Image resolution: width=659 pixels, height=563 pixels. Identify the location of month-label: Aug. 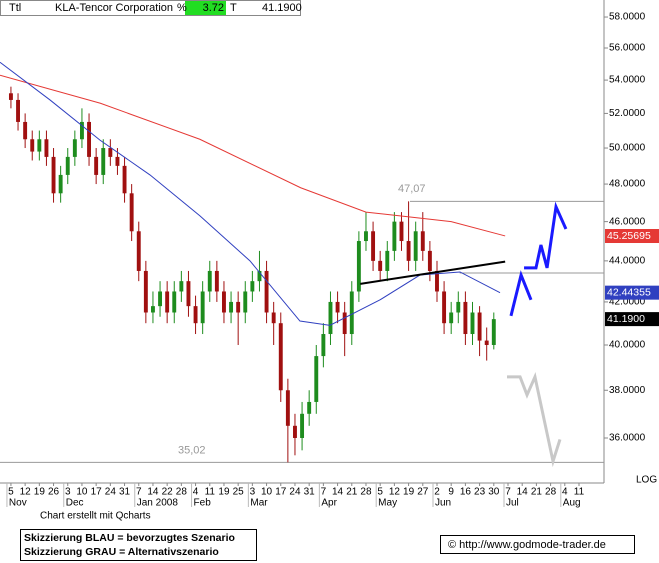
(572, 503).